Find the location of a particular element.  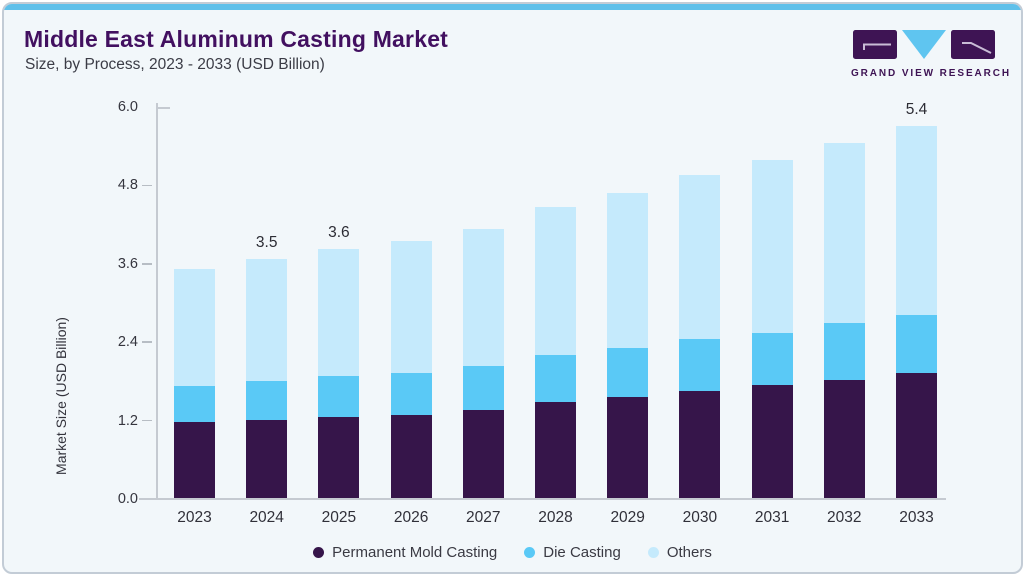

x-axis-year-label: 2032 is located at coordinates (844, 517).